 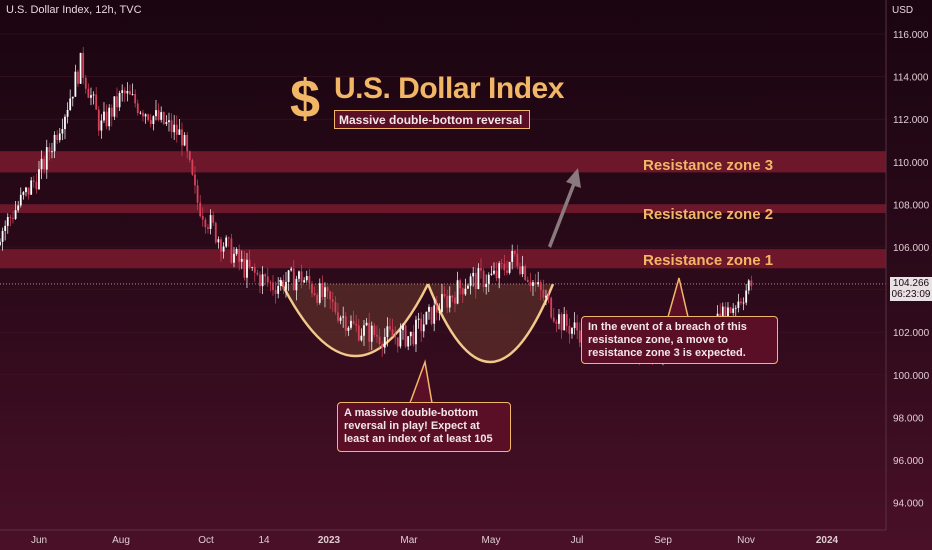 I want to click on y-tick-label: 114.000, so click(x=911, y=78).